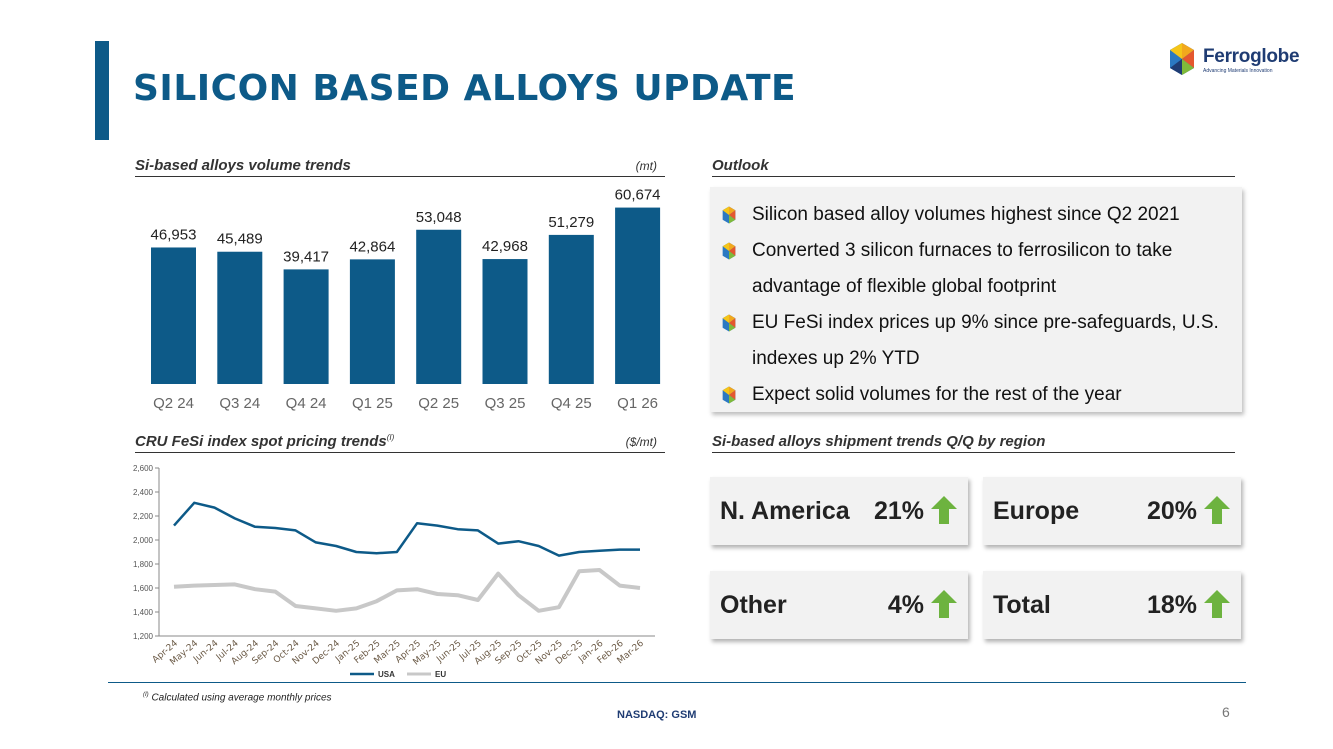 This screenshot has height=749, width=1333. Describe the element at coordinates (240, 239) in the screenshot. I see `bar-value-label: 45,489` at that location.